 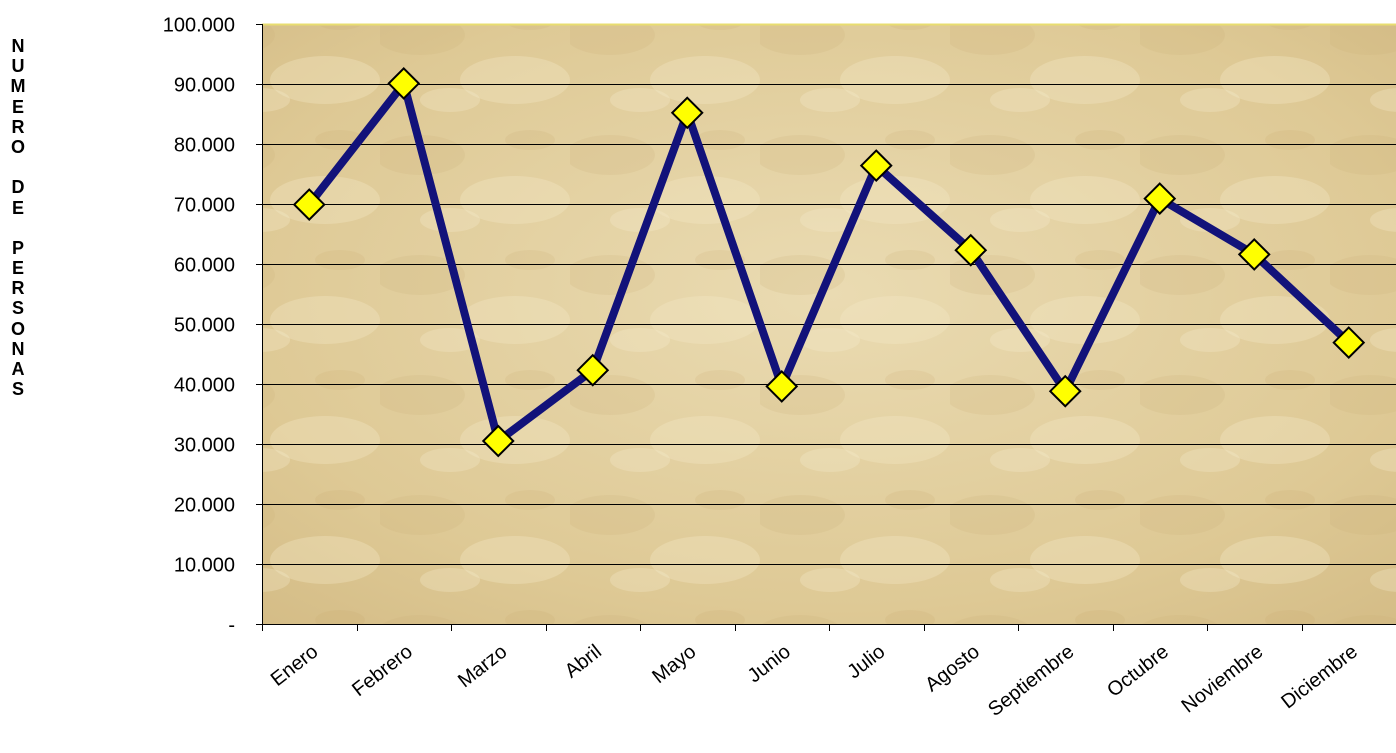 I want to click on x-tick-label: Febrero, so click(x=382, y=671).